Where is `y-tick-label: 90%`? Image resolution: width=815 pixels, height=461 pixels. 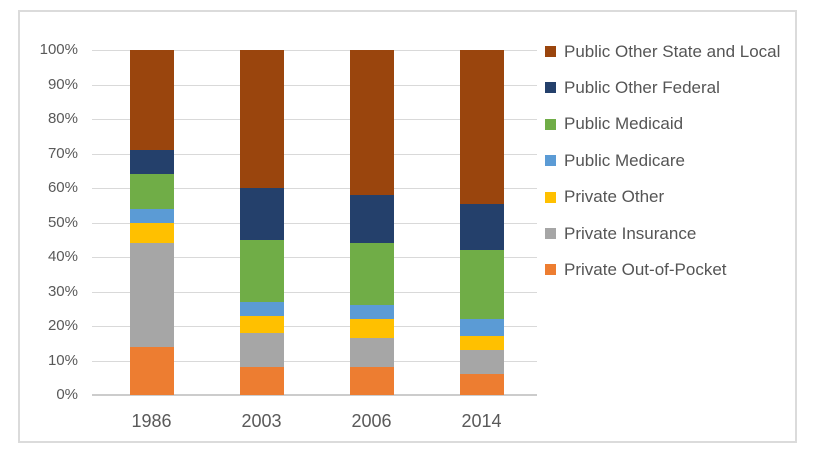
y-tick-label: 90% is located at coordinates (62, 84).